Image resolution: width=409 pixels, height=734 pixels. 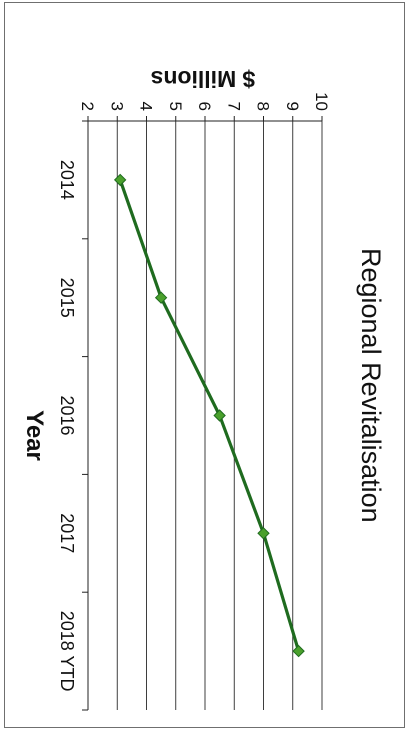 I want to click on x-axis-title: Year, so click(x=34, y=435).